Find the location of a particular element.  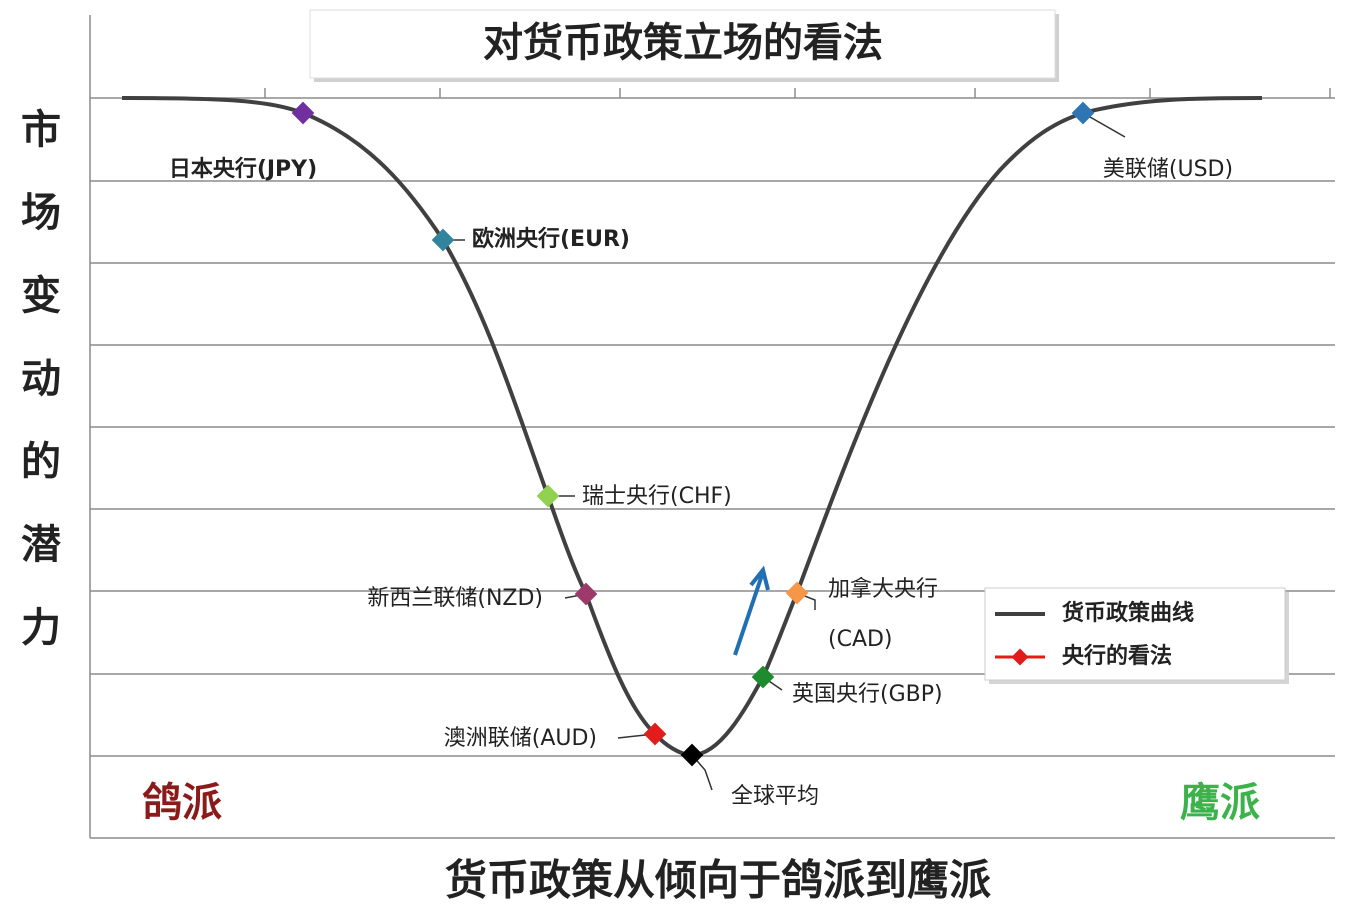

node-label: 日本央行(JPY) is located at coordinates (243, 169).